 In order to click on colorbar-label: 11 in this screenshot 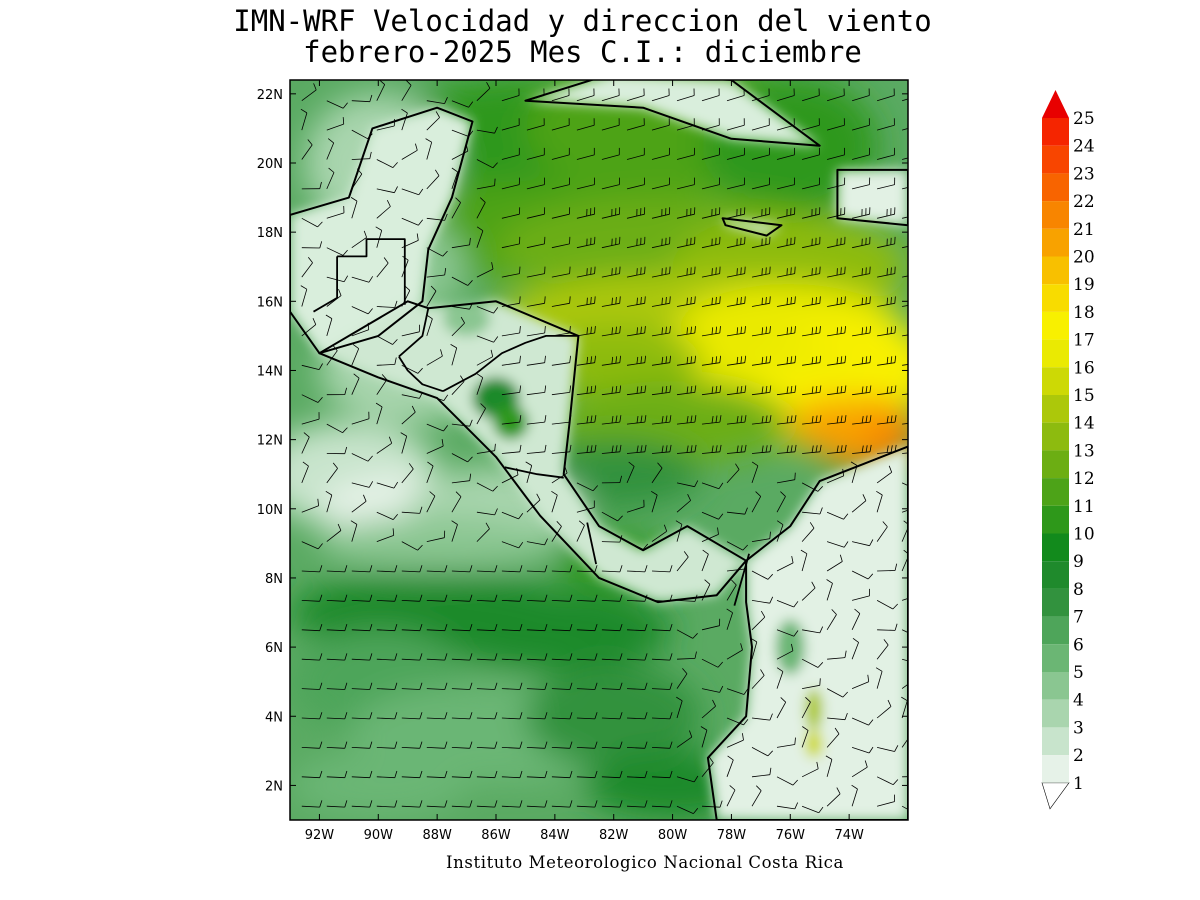, I will do `click(1084, 507)`.